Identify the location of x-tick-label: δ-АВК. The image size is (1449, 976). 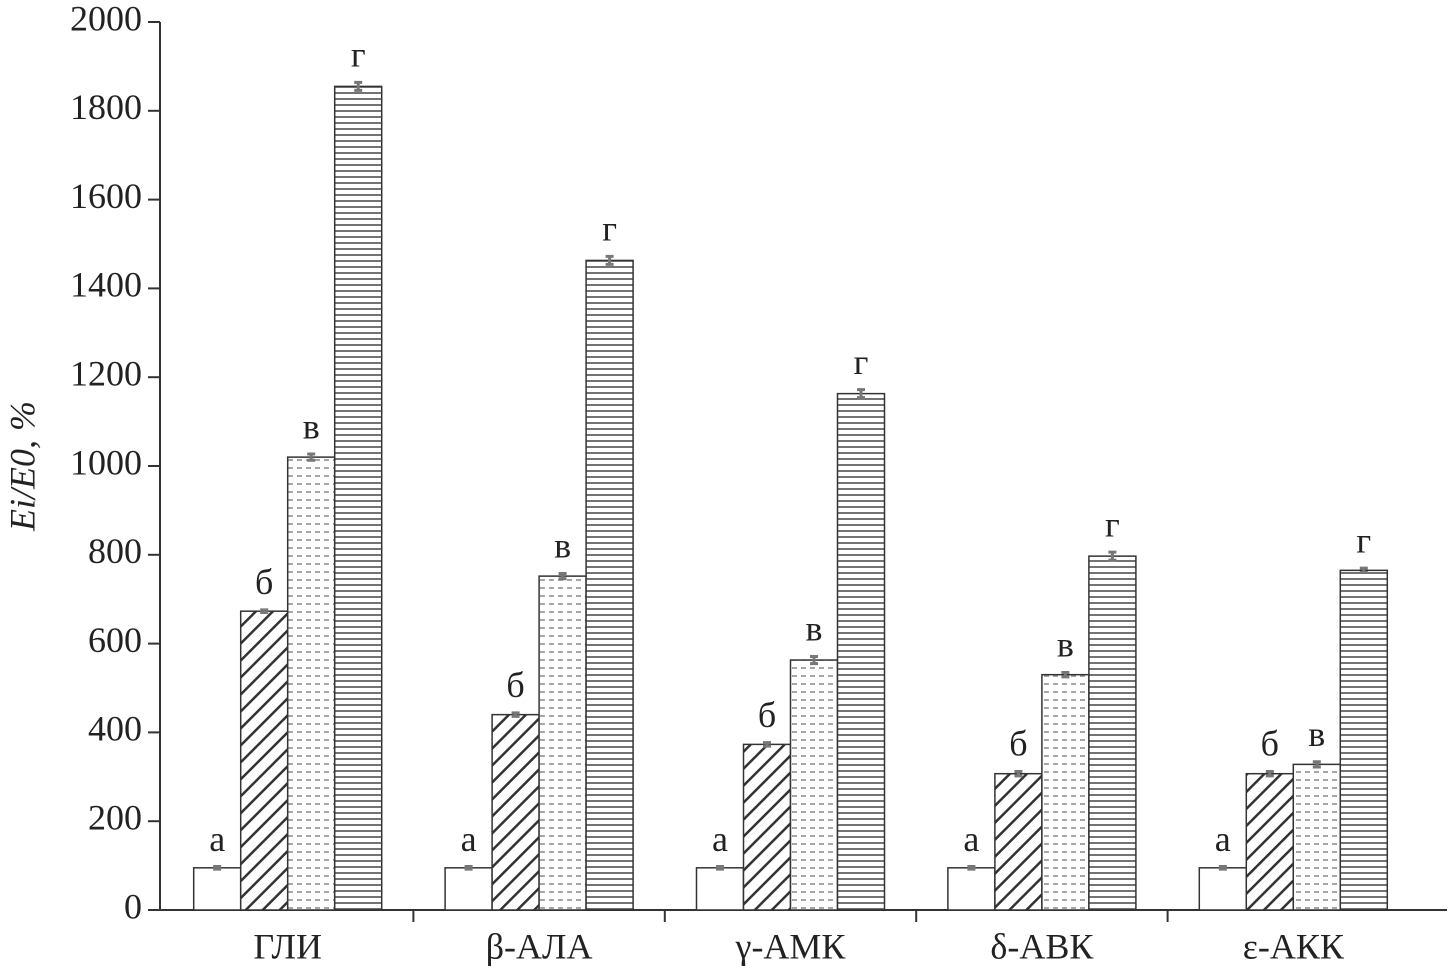
(1042, 946).